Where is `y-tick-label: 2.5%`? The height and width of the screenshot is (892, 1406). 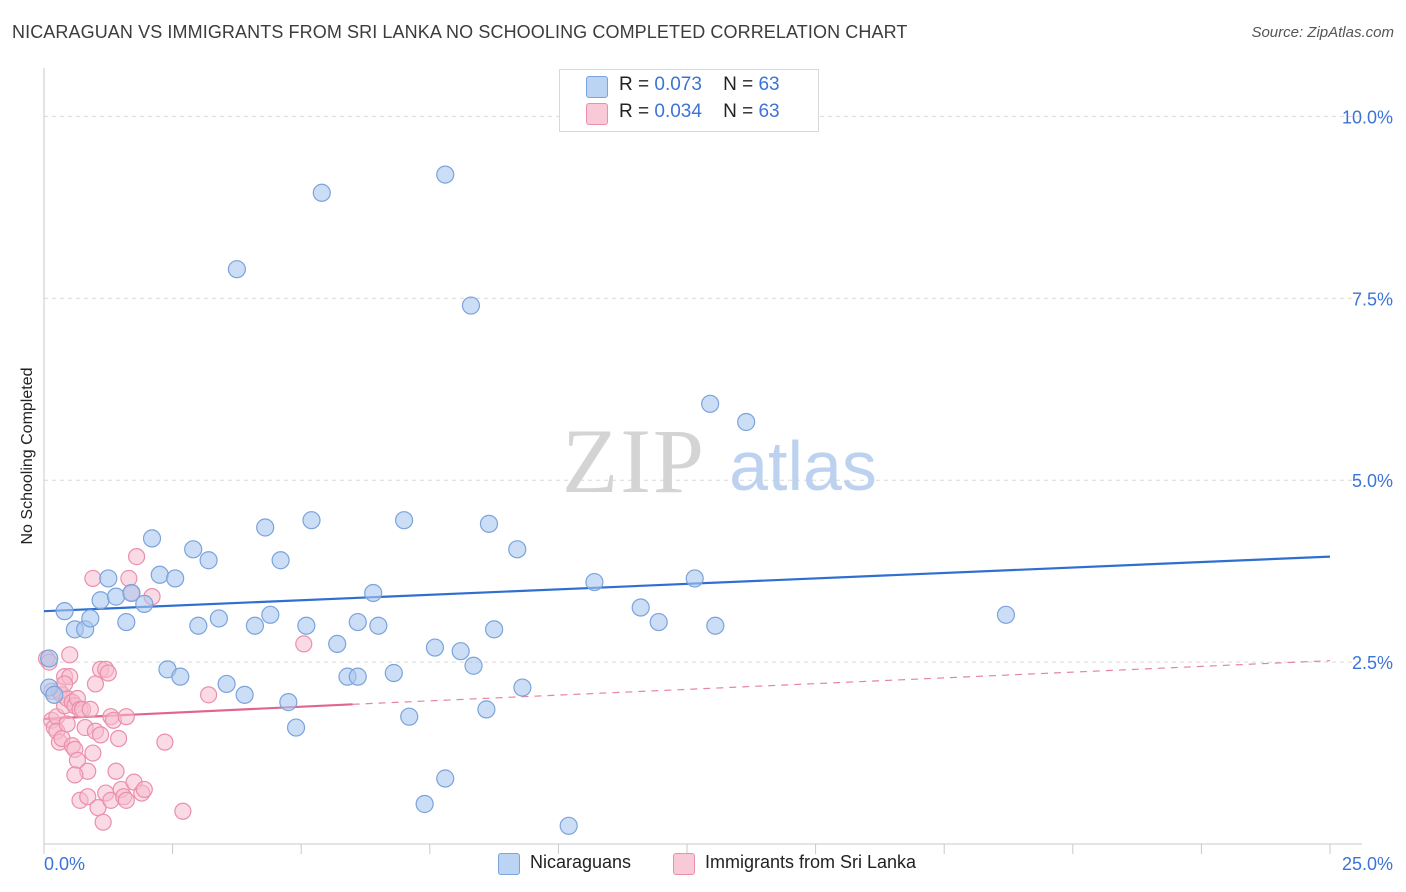
y-tick-label: 2.5% is located at coordinates (1372, 663).